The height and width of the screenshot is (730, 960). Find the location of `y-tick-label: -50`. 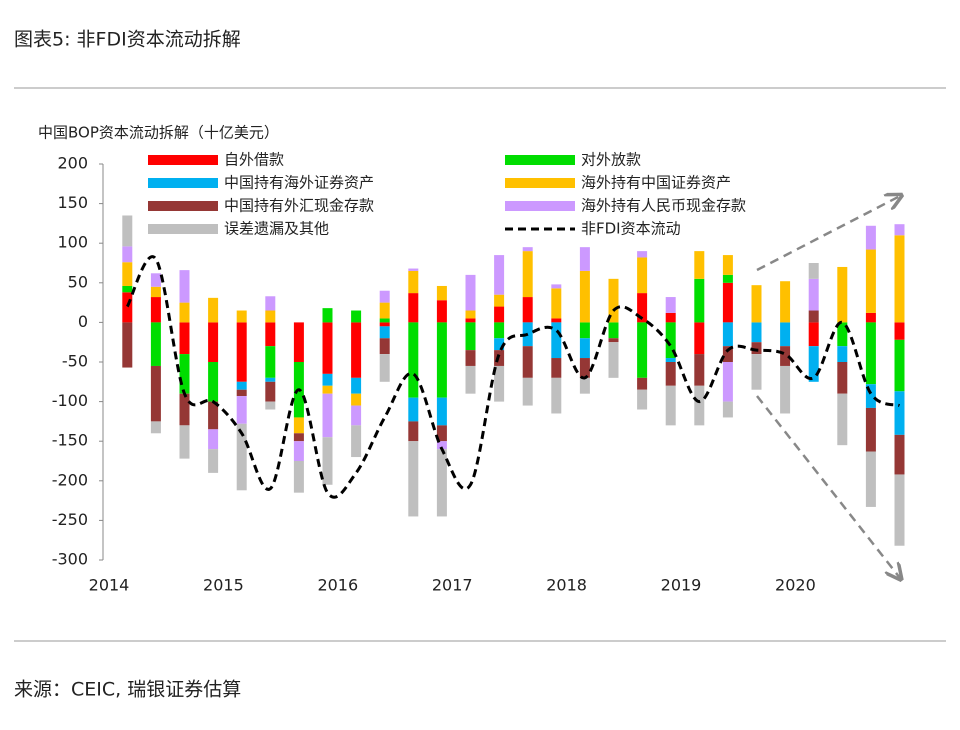

y-tick-label: -50 is located at coordinates (75, 361).